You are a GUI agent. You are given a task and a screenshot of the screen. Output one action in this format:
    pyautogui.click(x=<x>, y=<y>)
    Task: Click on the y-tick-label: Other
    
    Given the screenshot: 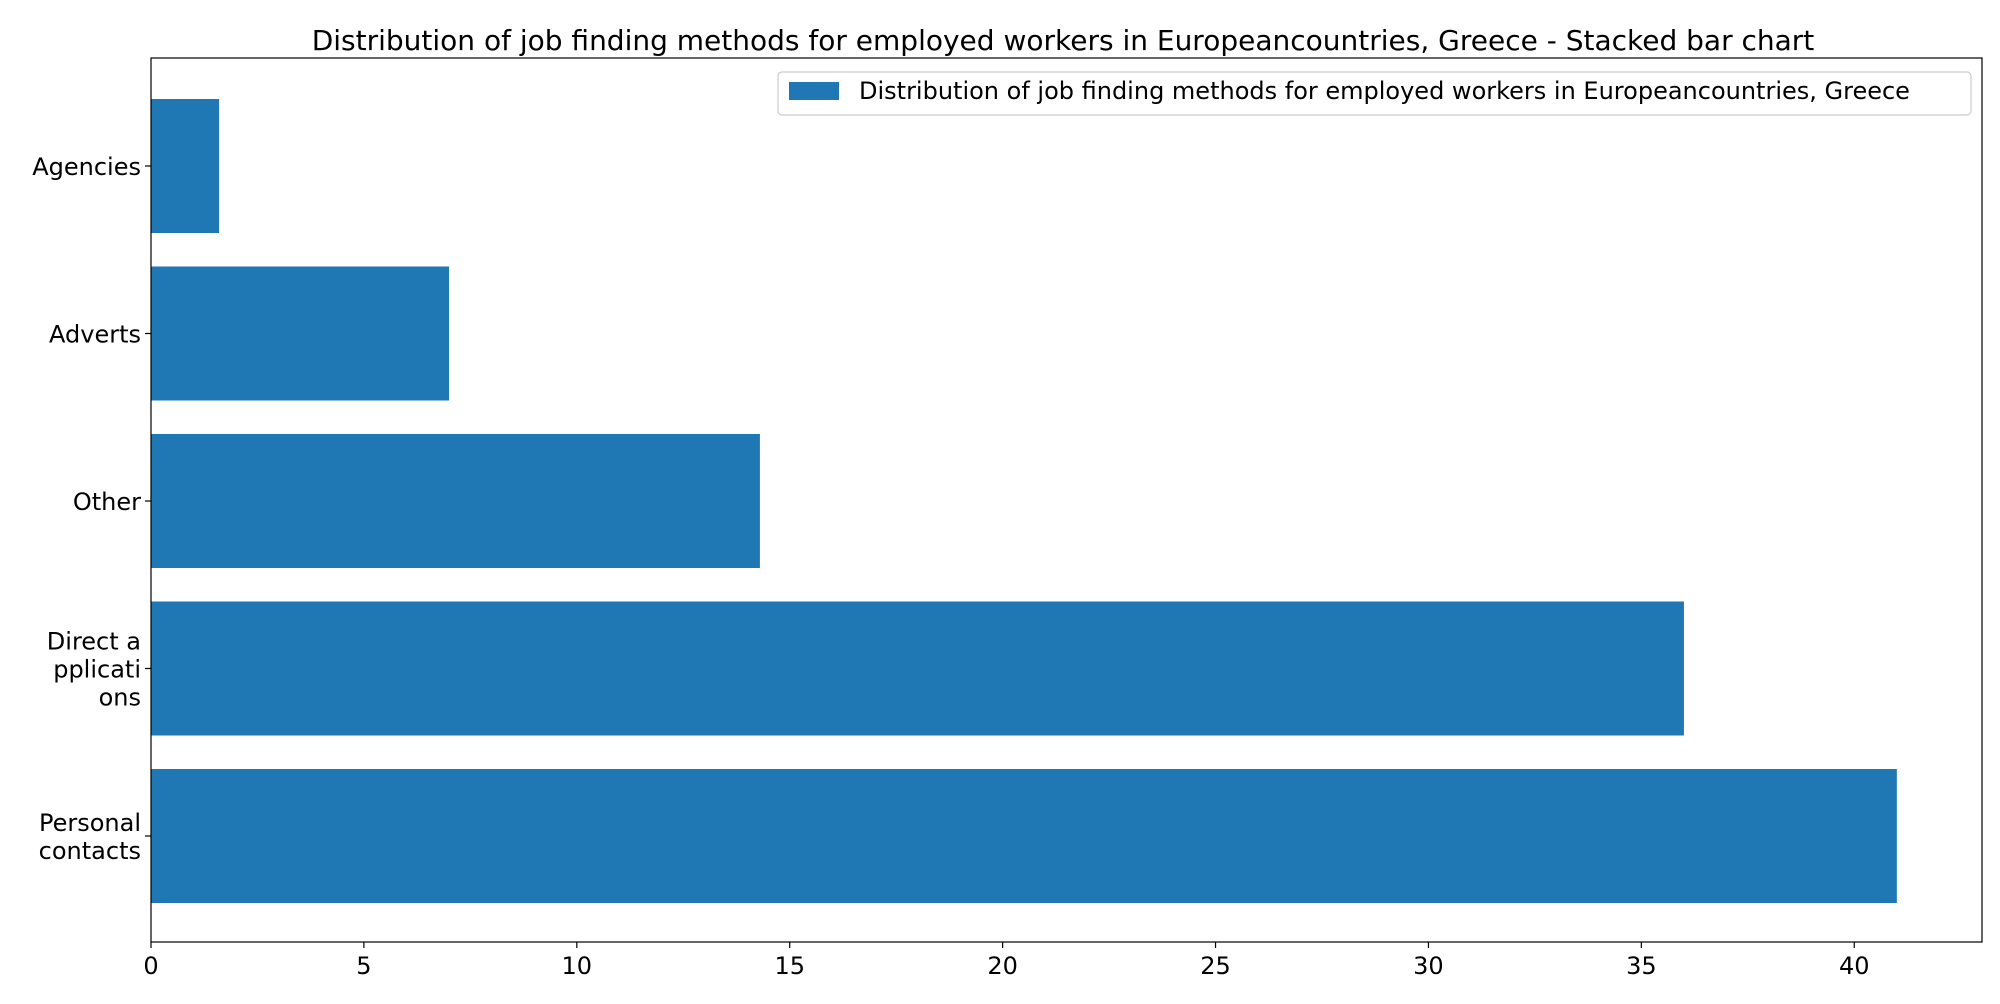 What is the action you would take?
    pyautogui.click(x=107, y=502)
    